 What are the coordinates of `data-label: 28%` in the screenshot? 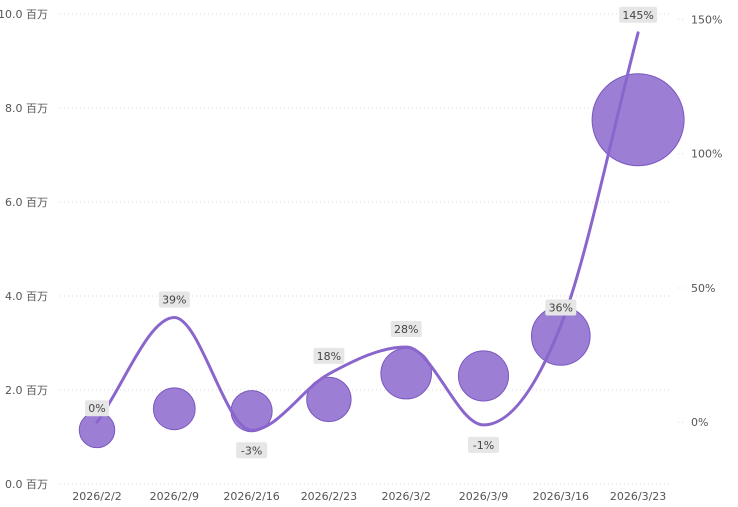 It's located at (406, 329).